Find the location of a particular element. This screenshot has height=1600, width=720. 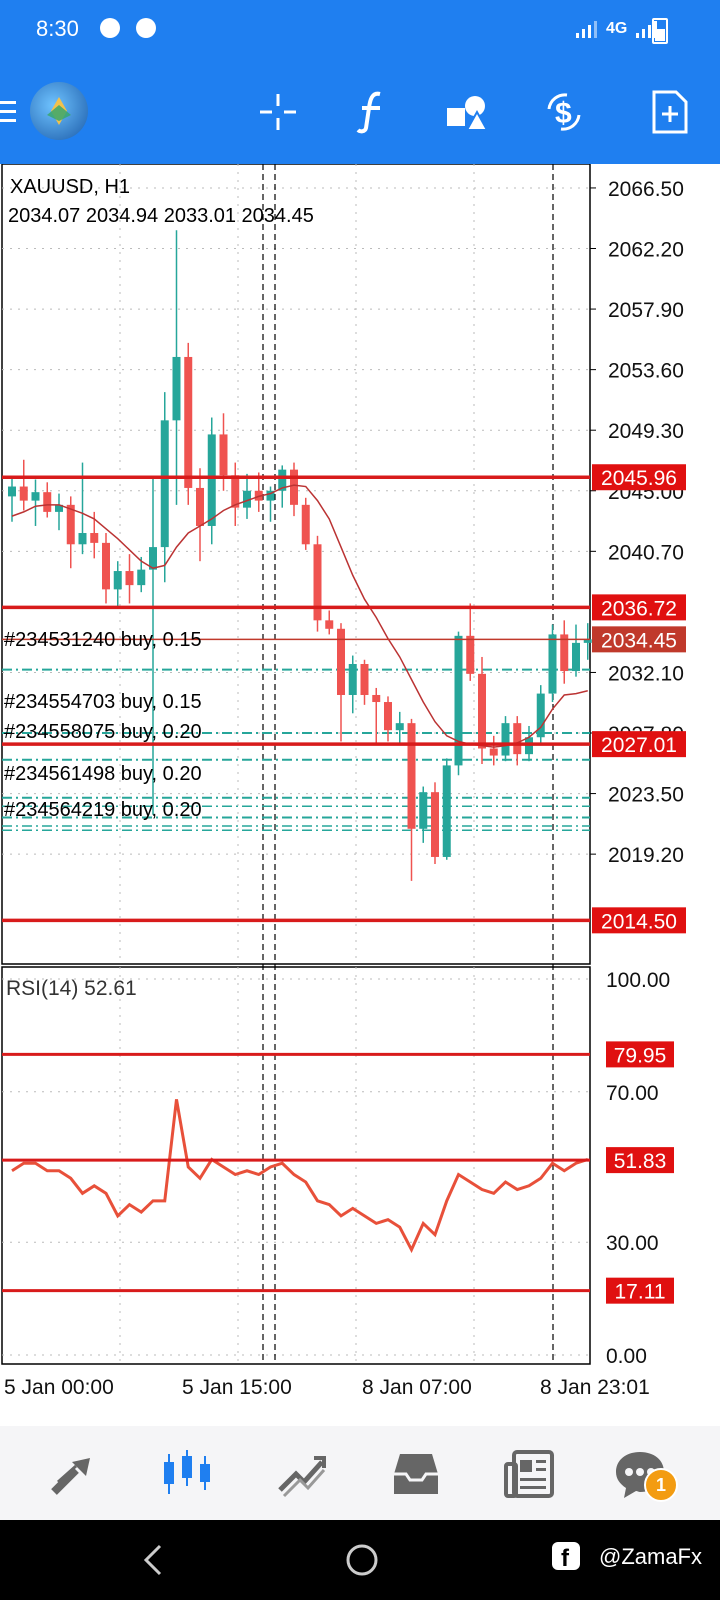

rsi-level-label: 51.83 is located at coordinates (640, 1161).